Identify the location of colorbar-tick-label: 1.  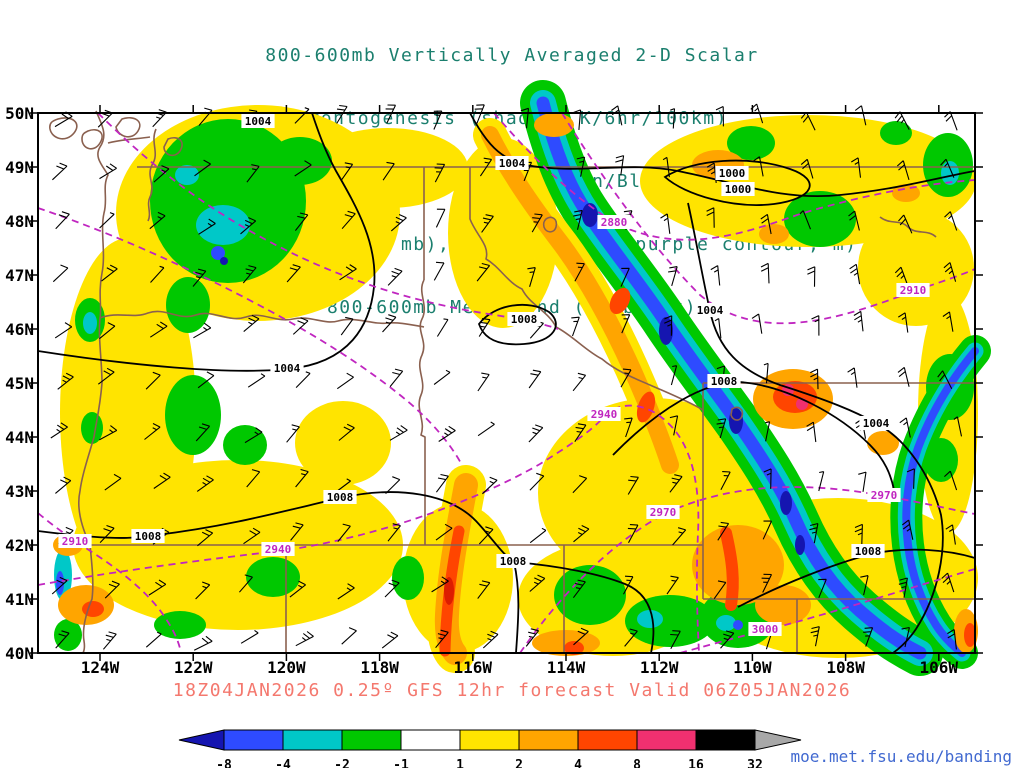
(460, 763).